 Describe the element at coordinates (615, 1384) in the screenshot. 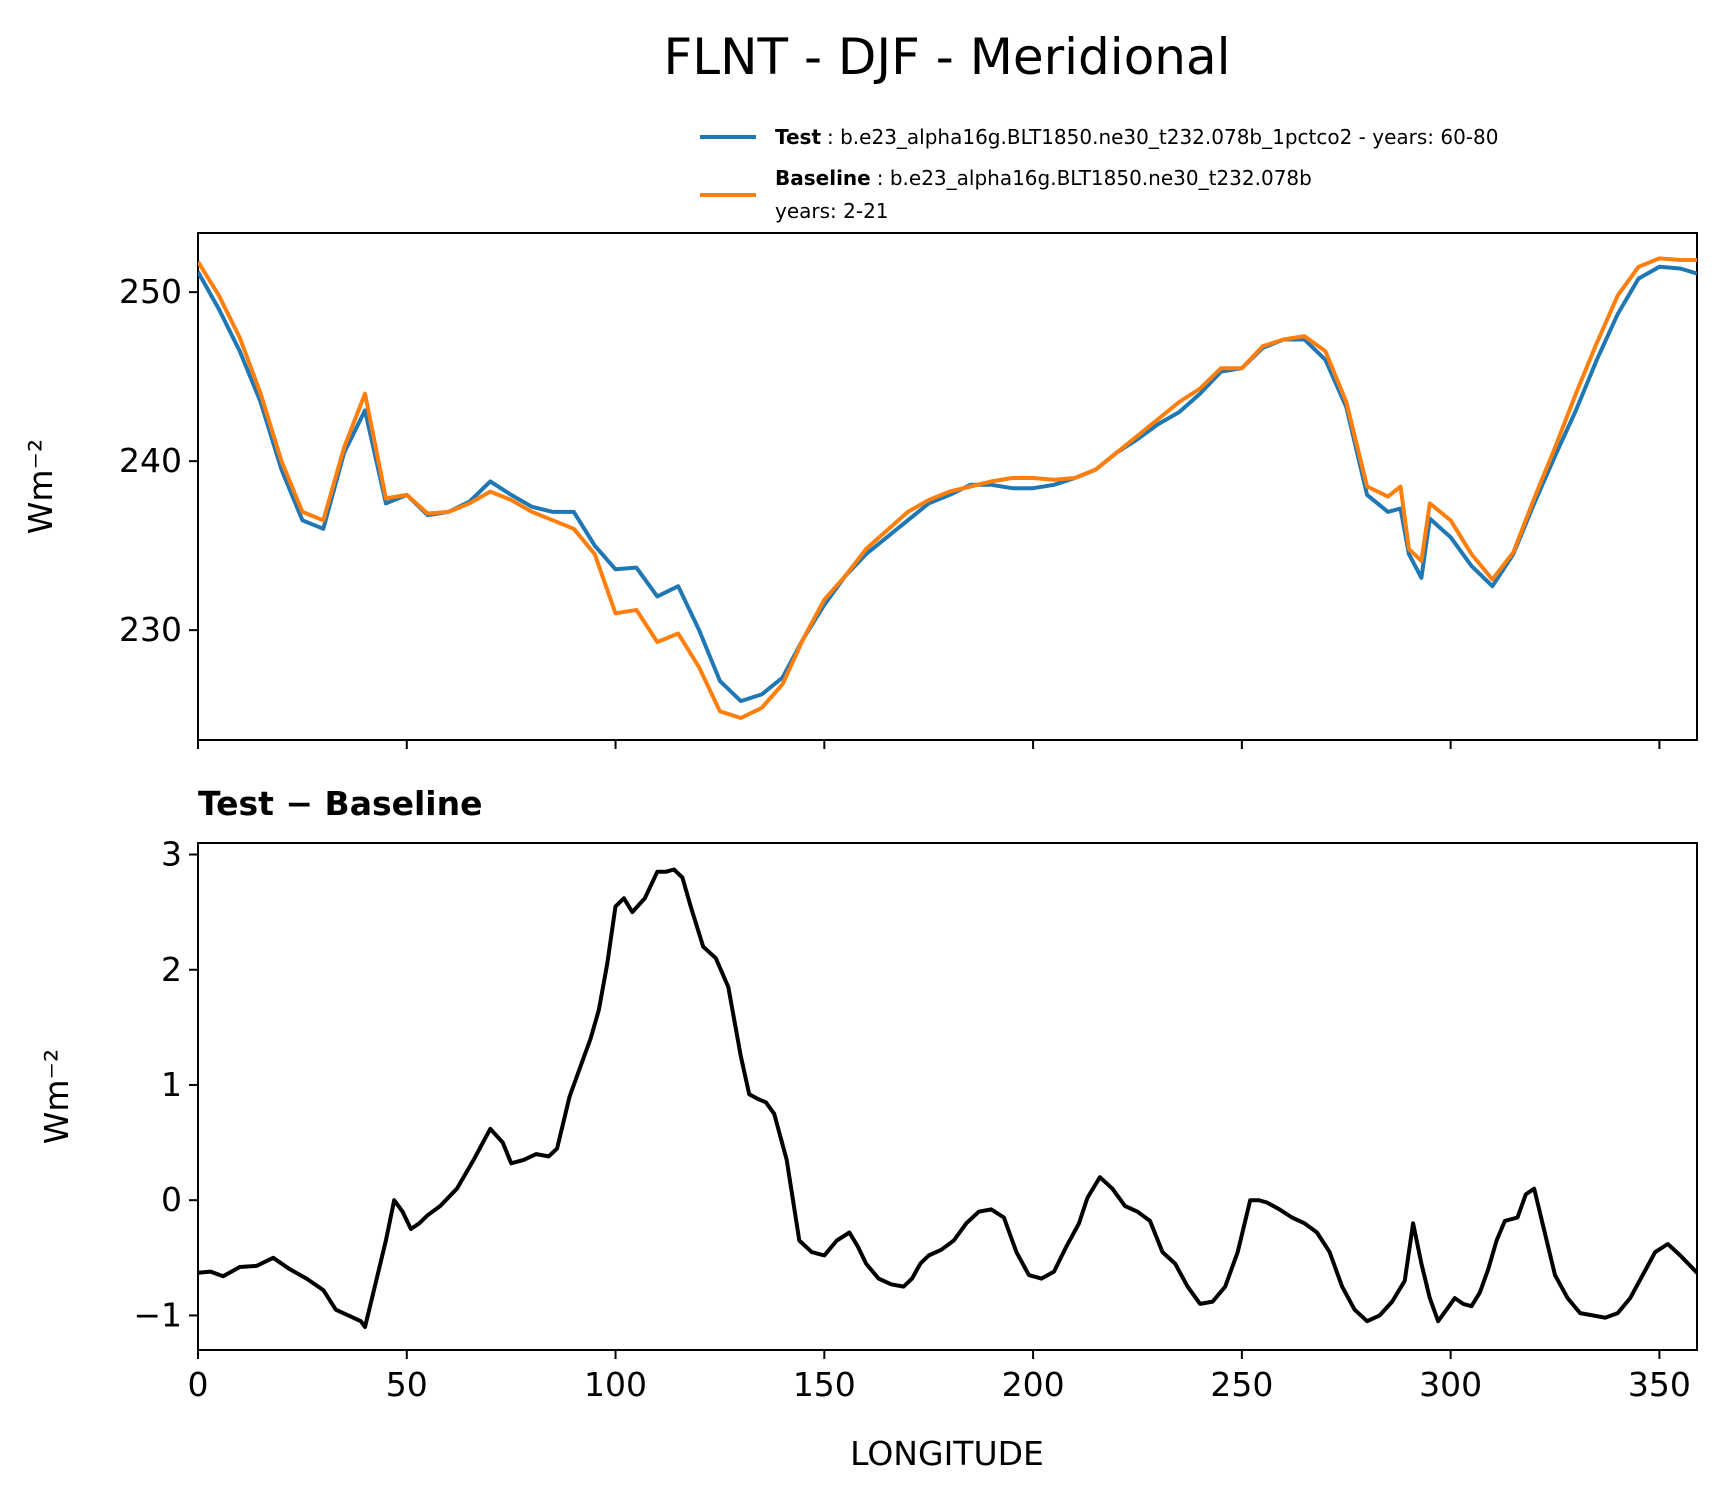

I see `x-tick-label: 100` at that location.